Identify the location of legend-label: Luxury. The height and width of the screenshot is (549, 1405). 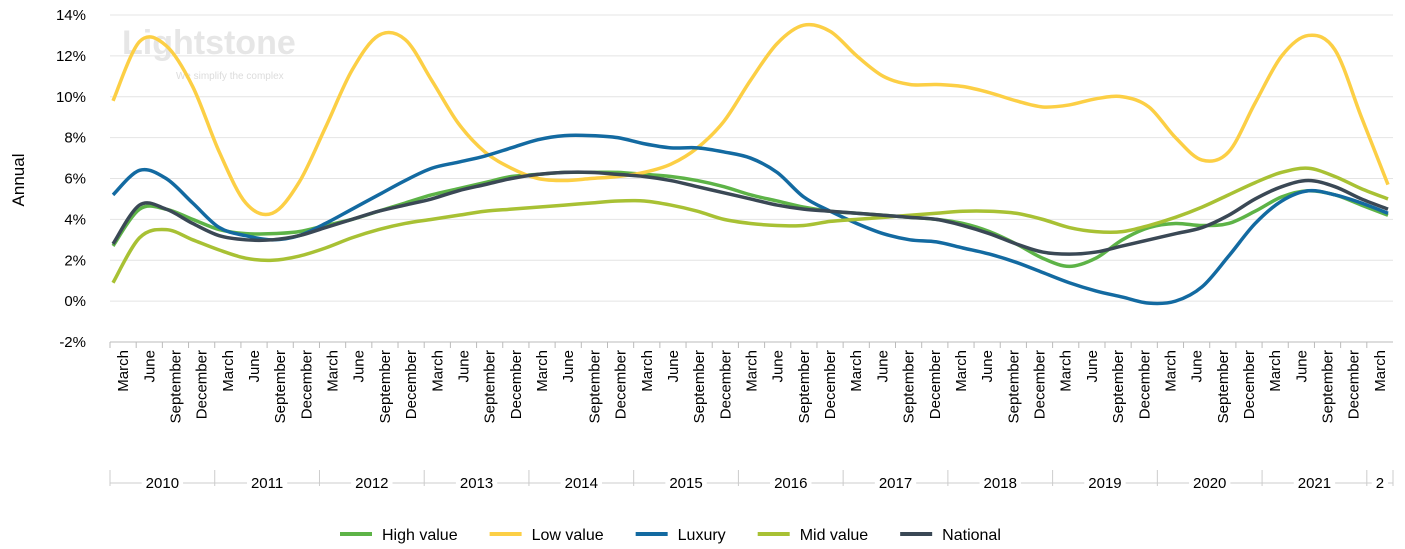
(702, 535).